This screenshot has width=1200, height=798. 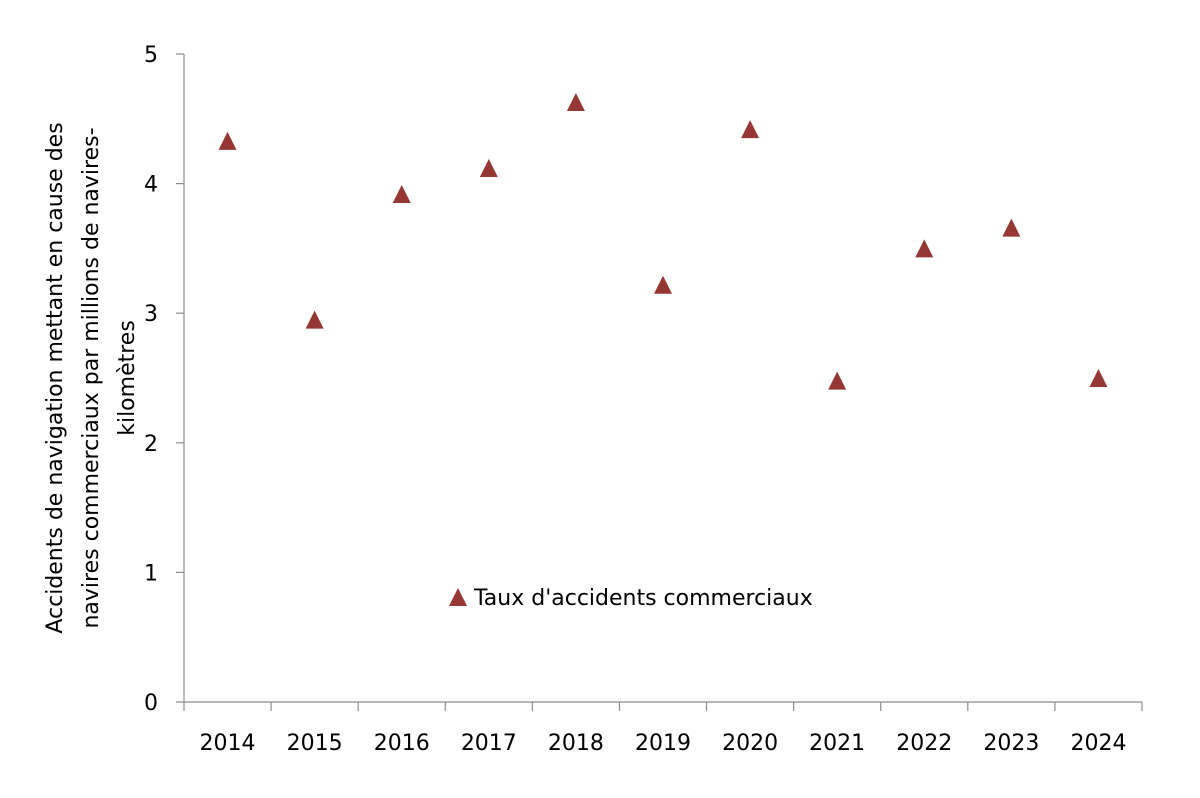 What do you see at coordinates (151, 55) in the screenshot?
I see `y-tick-label: 5` at bounding box center [151, 55].